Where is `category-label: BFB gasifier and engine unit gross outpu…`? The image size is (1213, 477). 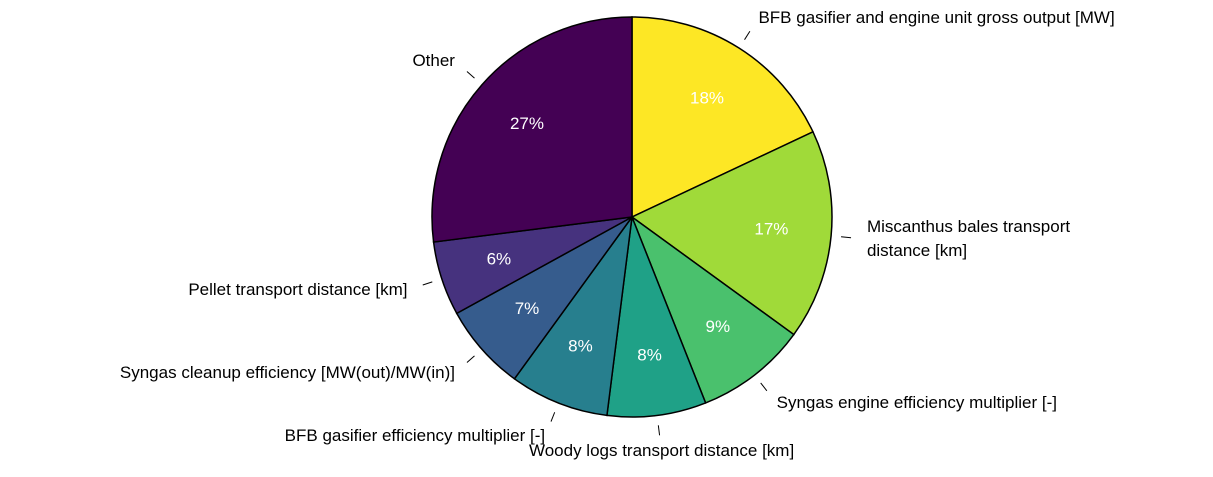 category-label: BFB gasifier and engine unit gross outpu… is located at coordinates (936, 17).